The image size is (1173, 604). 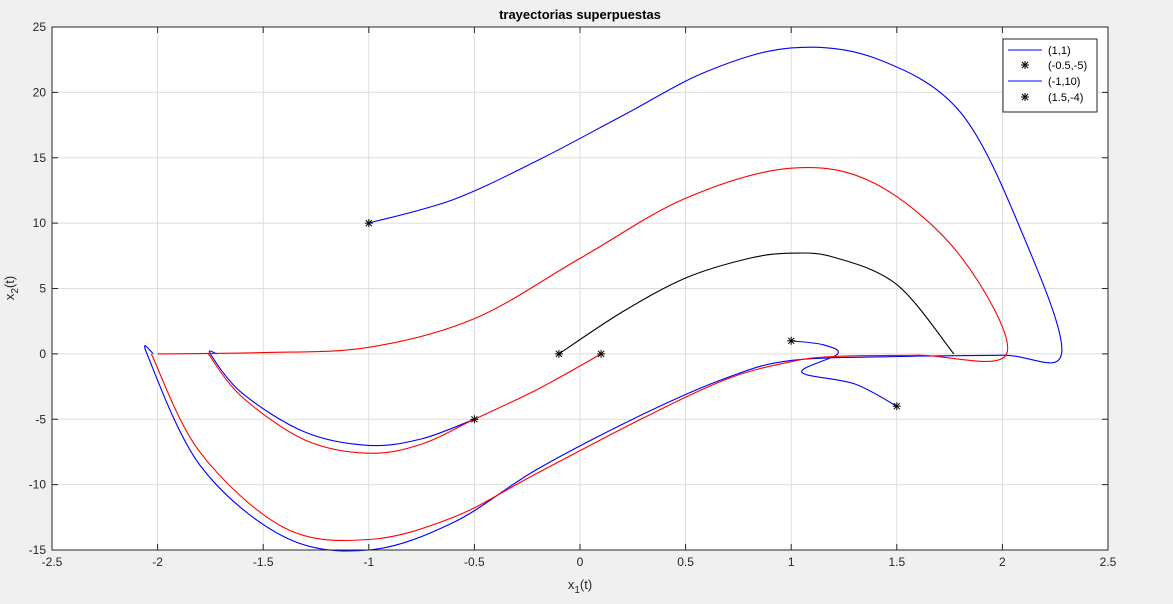 I want to click on legend: (1,1) (-0.5,-5) (-1,10) (1.5,-4), so click(x=1050, y=75).